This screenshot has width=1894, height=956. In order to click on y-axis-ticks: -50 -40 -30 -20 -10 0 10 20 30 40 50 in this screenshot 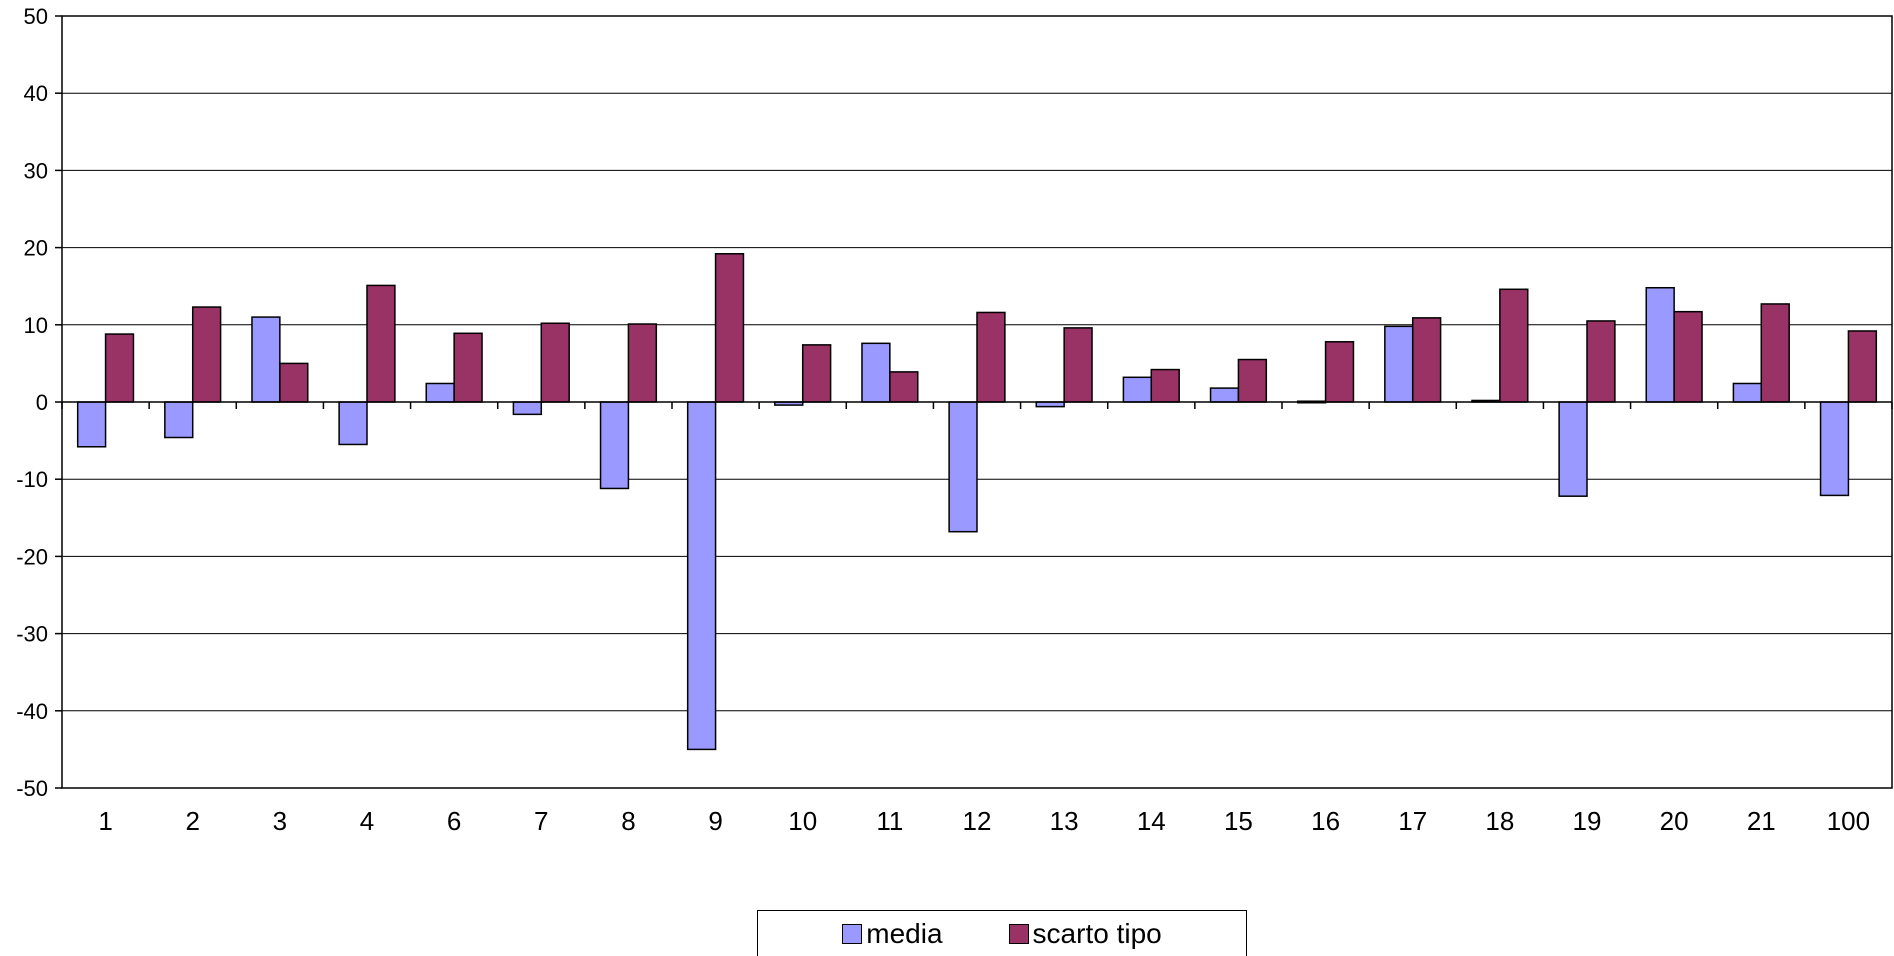, I will do `click(39, 402)`.